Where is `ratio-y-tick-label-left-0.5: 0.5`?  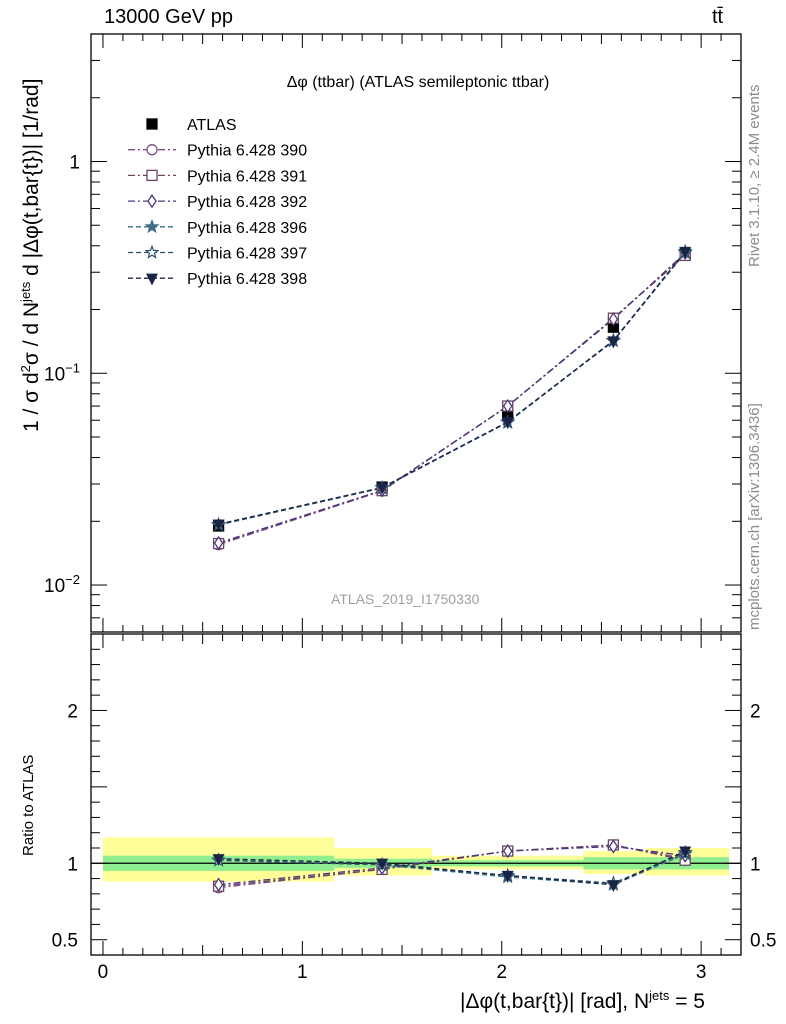
ratio-y-tick-label-left-0.5: 0.5 is located at coordinates (65, 941).